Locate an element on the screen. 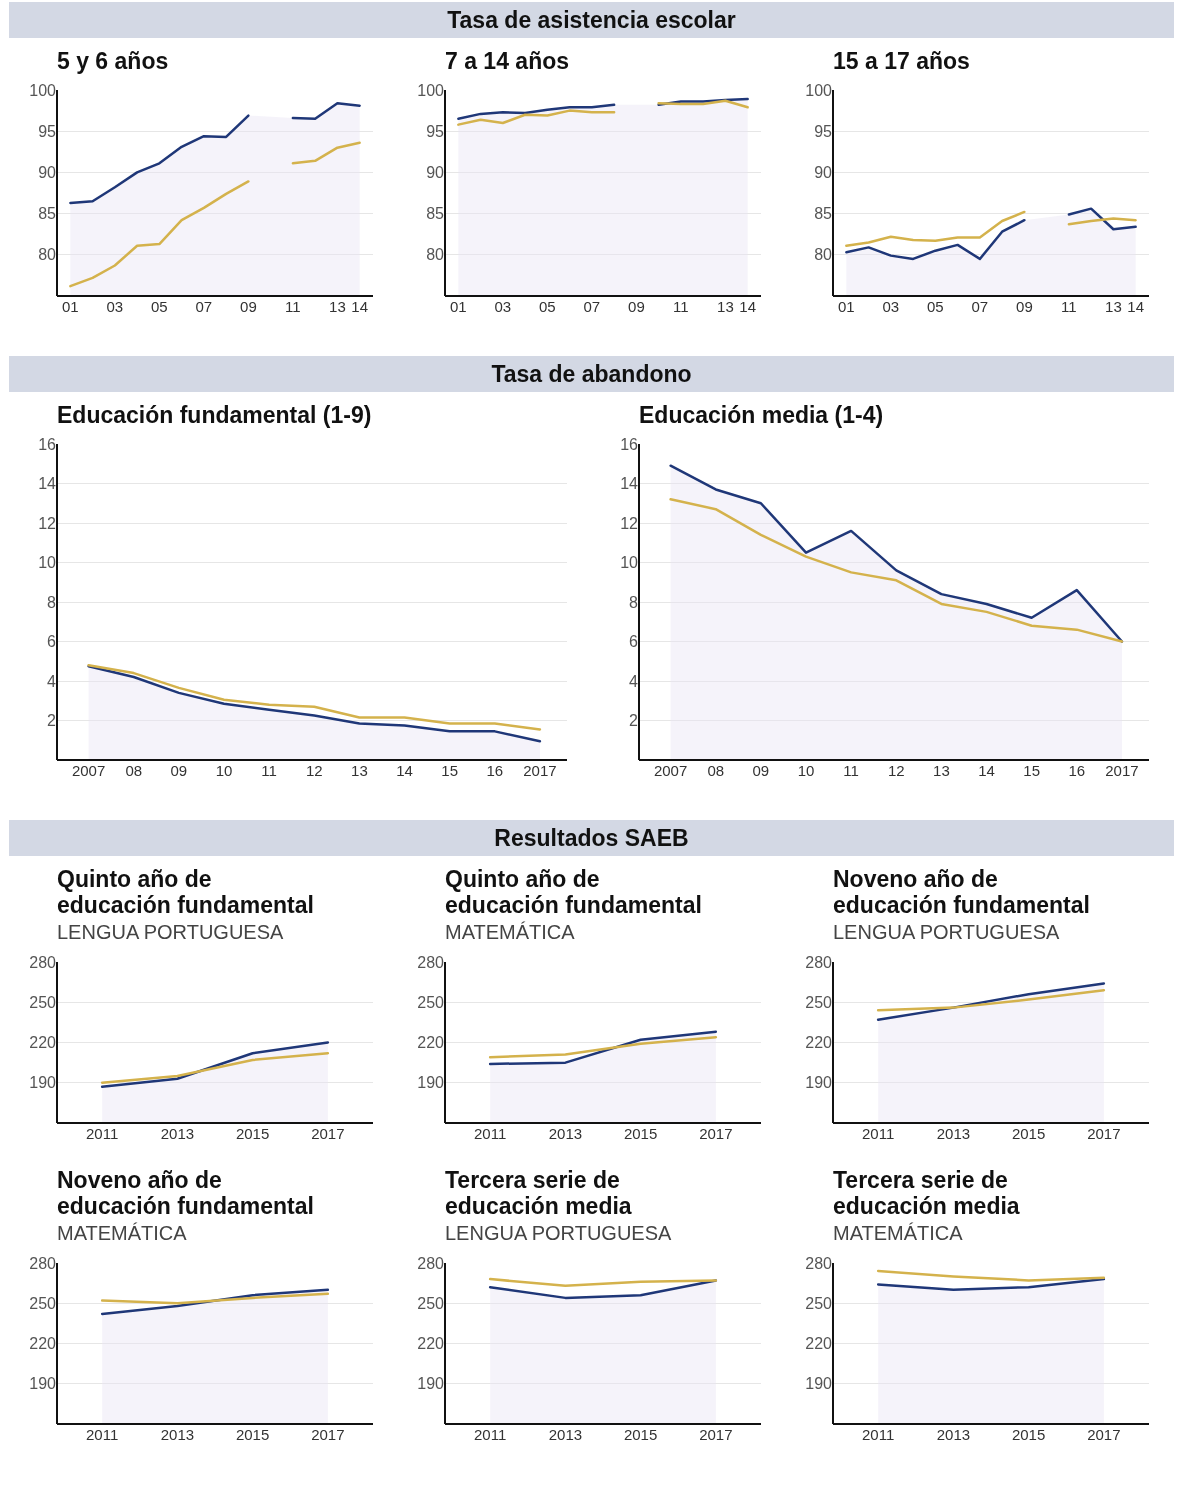 The height and width of the screenshot is (1502, 1180). chart-title: 7 a 14 años is located at coordinates (508, 61).